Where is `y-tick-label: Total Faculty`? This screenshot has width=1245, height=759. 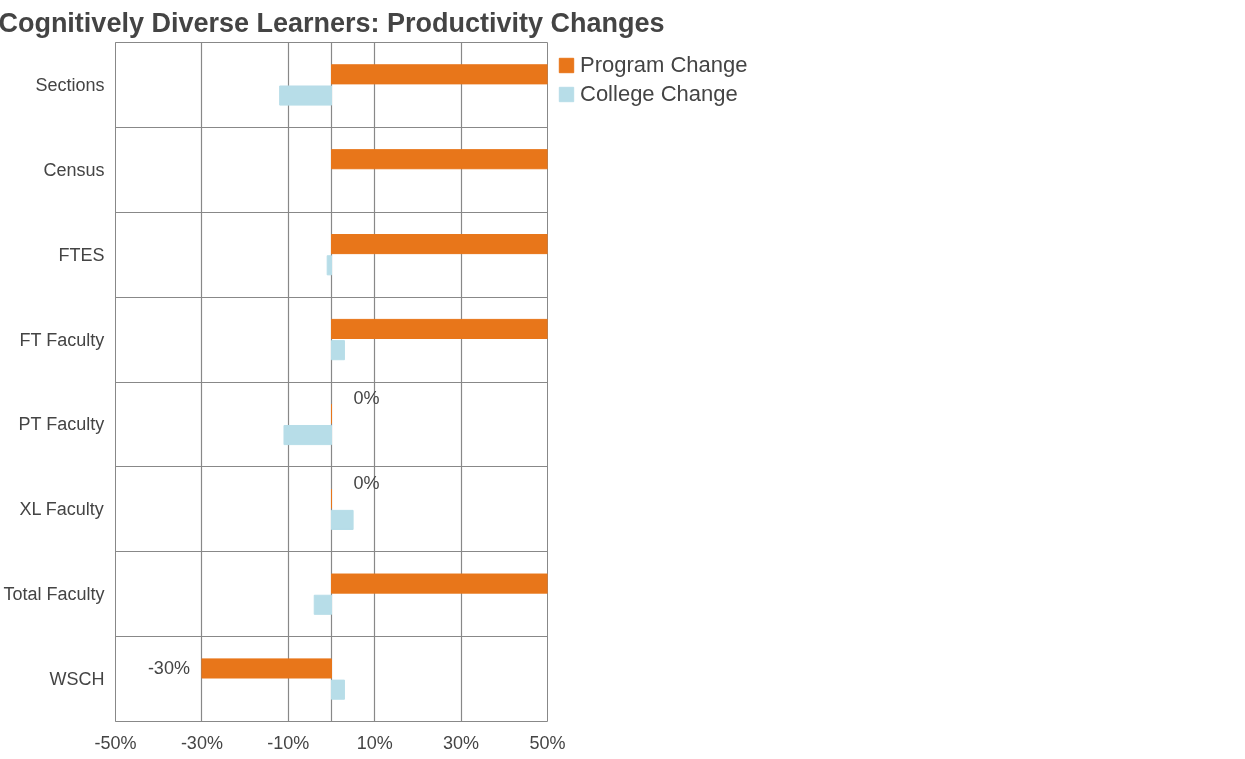 y-tick-label: Total Faculty is located at coordinates (54, 594).